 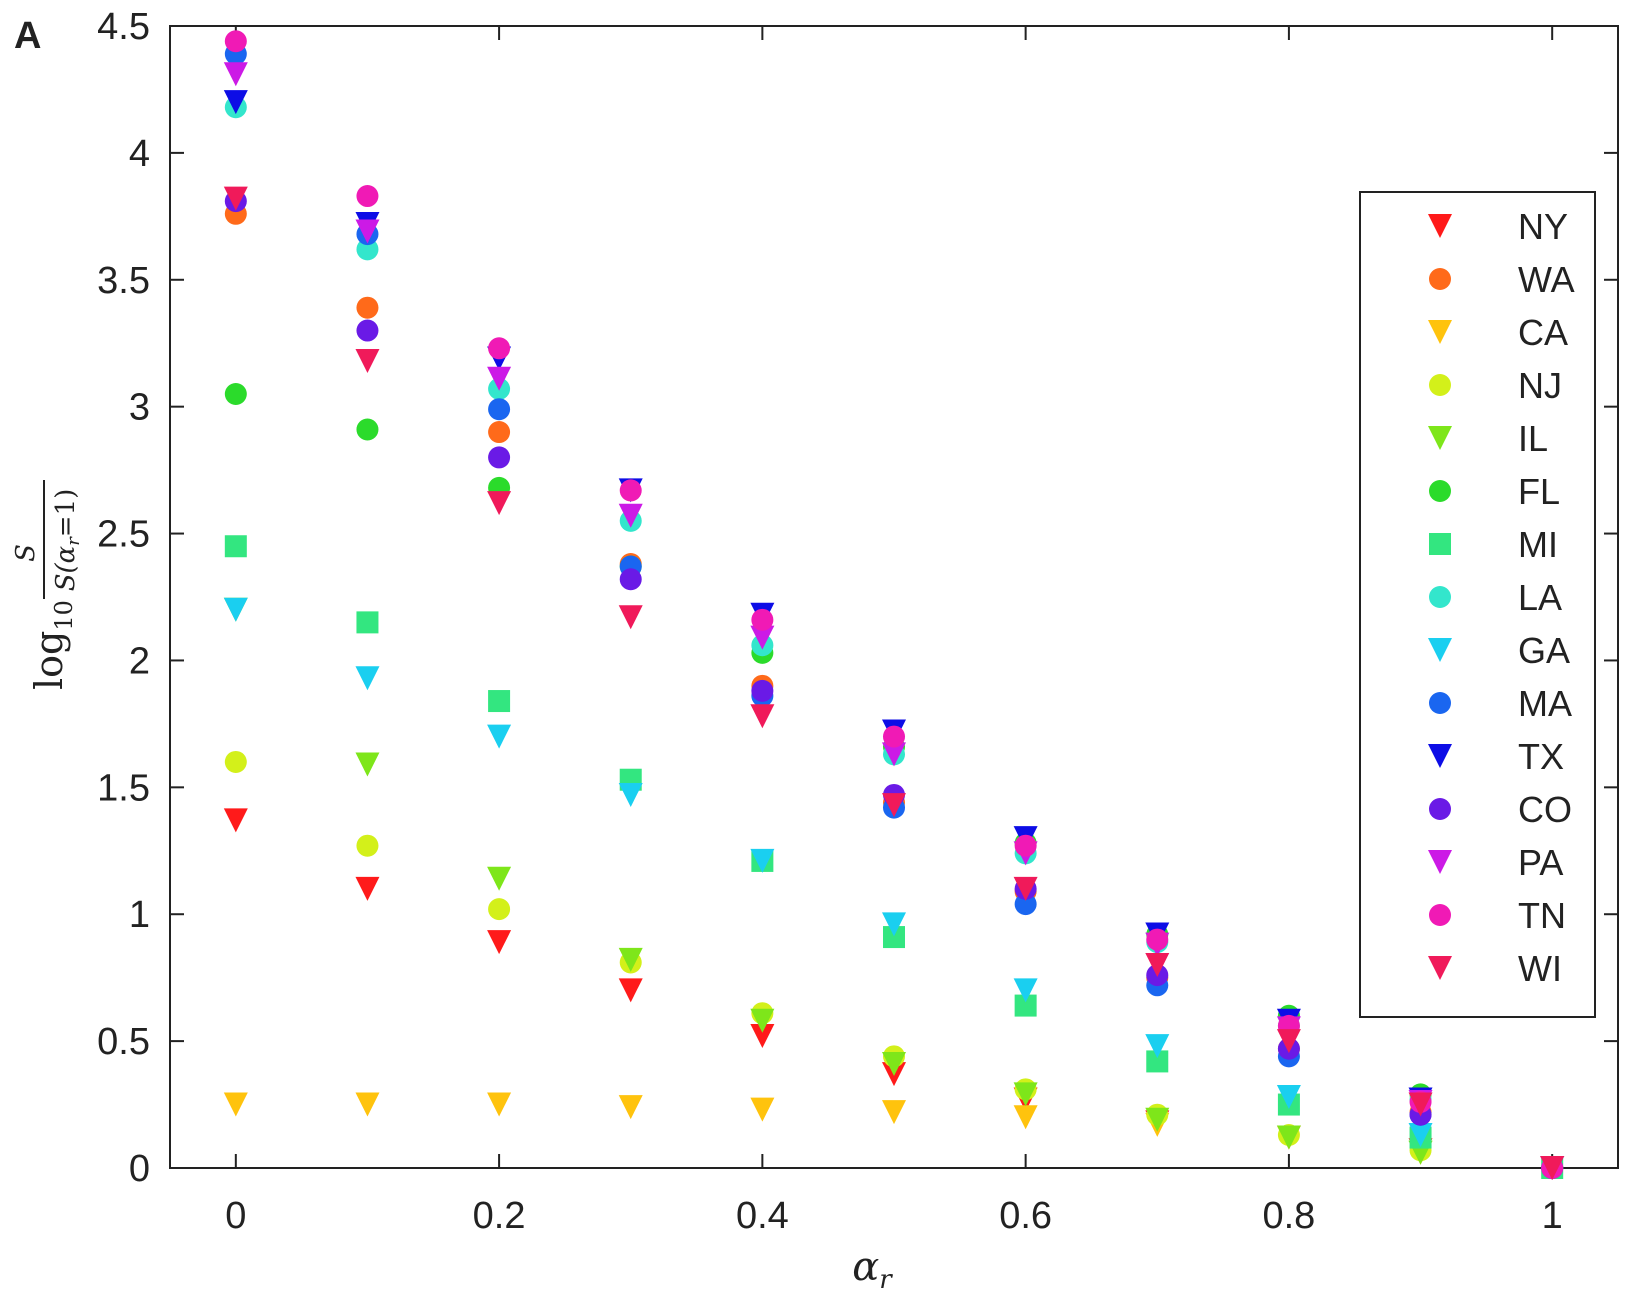 What do you see at coordinates (27, 36) in the screenshot?
I see `panel-label: A` at bounding box center [27, 36].